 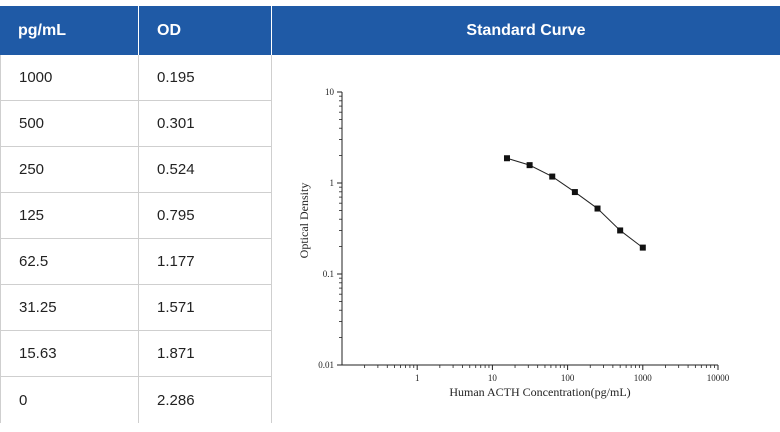 I want to click on table-row: 31.25 1.571, so click(x=136, y=308).